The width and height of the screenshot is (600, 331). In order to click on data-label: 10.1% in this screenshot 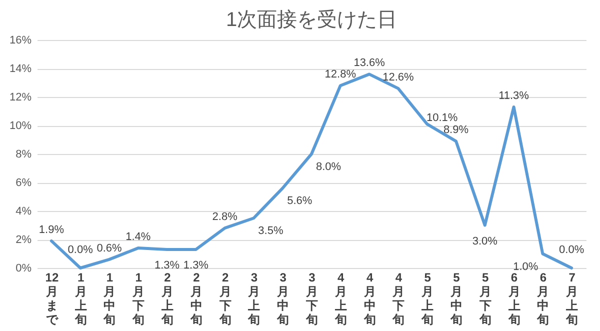, I will do `click(442, 118)`.